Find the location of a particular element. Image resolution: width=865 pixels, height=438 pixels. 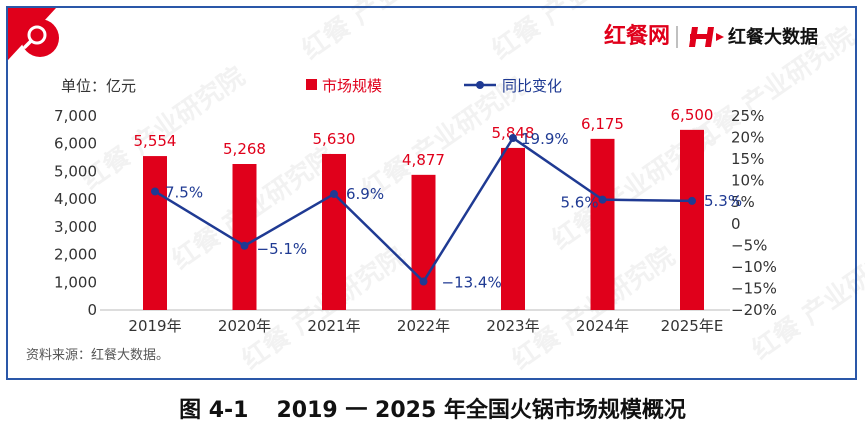

bar-value-labels: 5,554 5,268 5,630 4,877 5,848 6,175 6,500 is located at coordinates (424, 137).